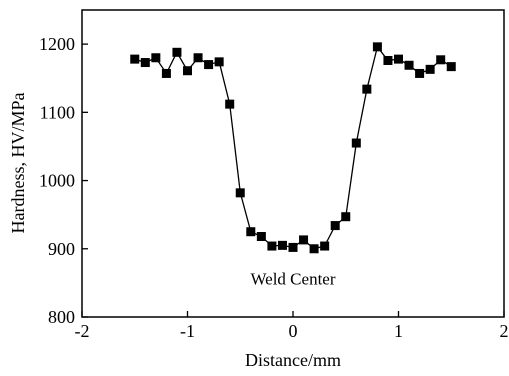  What do you see at coordinates (504, 331) in the screenshot?
I see `x-tick-label: 2` at bounding box center [504, 331].